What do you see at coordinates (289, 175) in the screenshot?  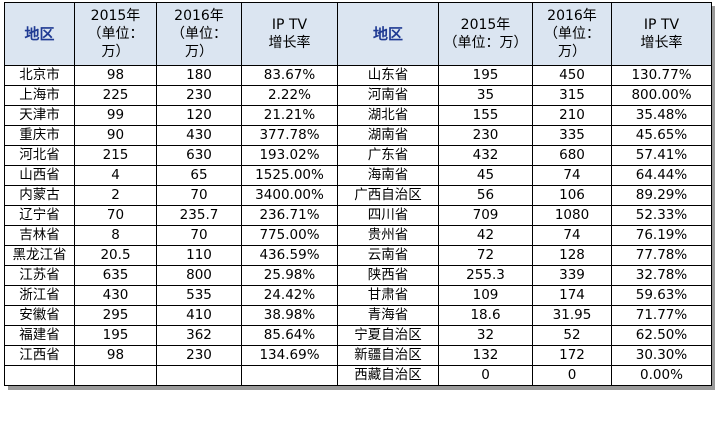 I see `left-growth-cell: 1525.00%` at bounding box center [289, 175].